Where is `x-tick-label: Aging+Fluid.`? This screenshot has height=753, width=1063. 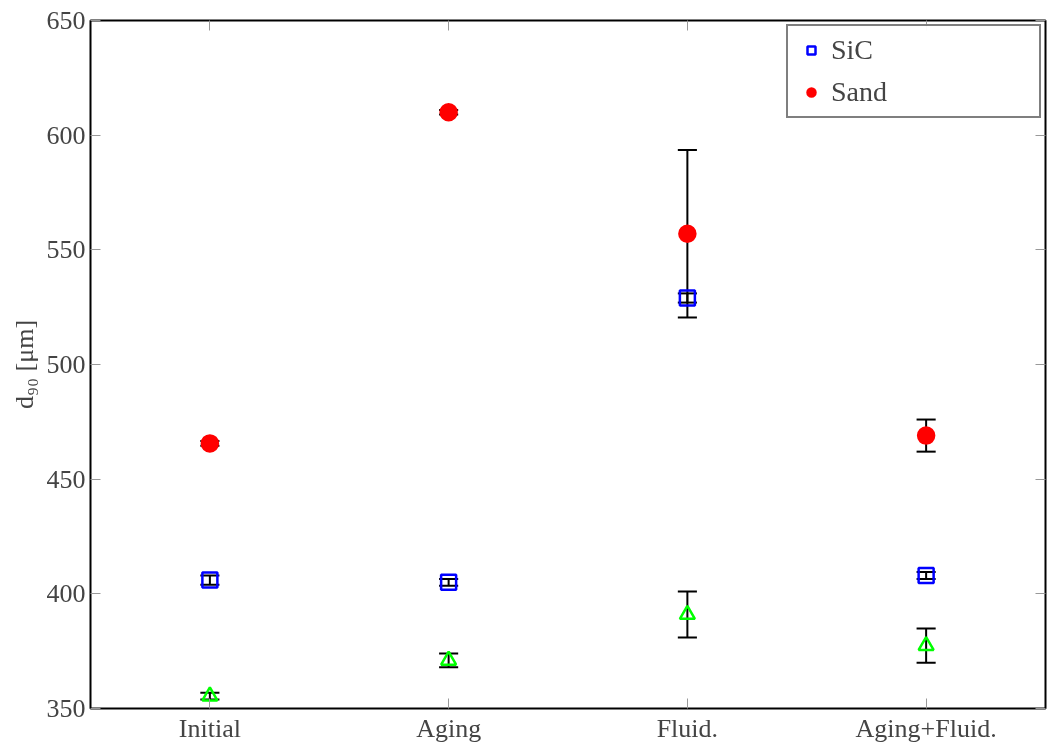 x-tick-label: Aging+Fluid. is located at coordinates (926, 728).